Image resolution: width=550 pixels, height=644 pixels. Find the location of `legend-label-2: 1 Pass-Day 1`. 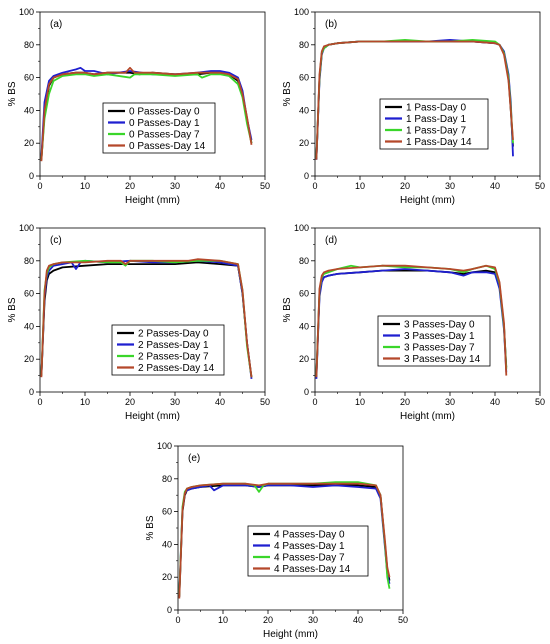

legend-label-2: 1 Pass-Day 1 is located at coordinates (436, 119).